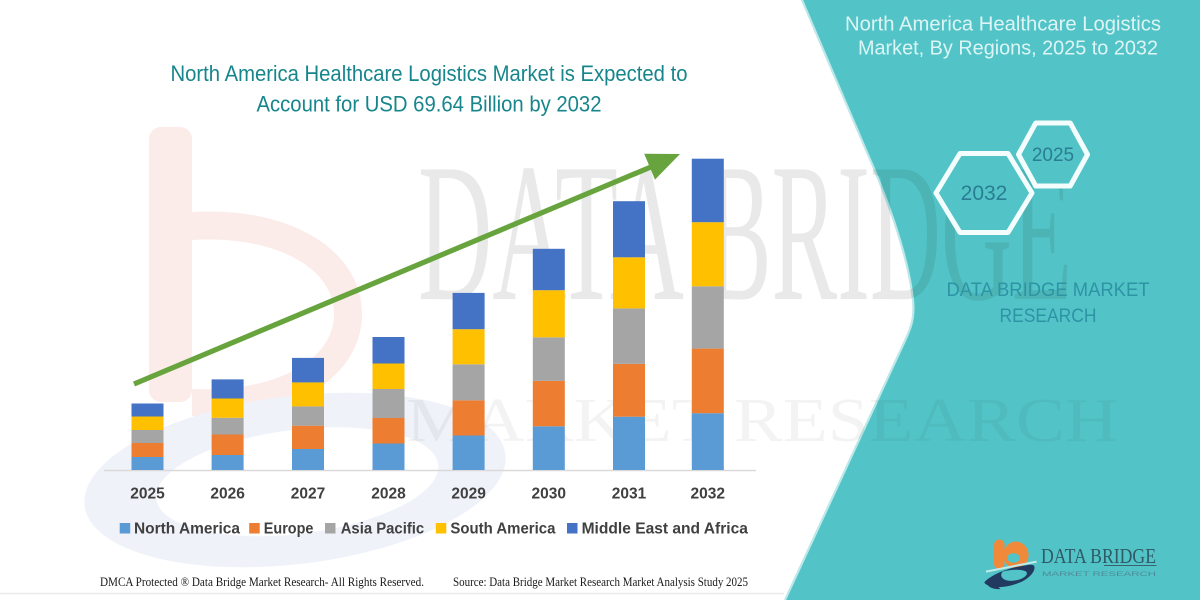 The height and width of the screenshot is (600, 1200). What do you see at coordinates (187, 529) in the screenshot?
I see `svg-text: North America` at bounding box center [187, 529].